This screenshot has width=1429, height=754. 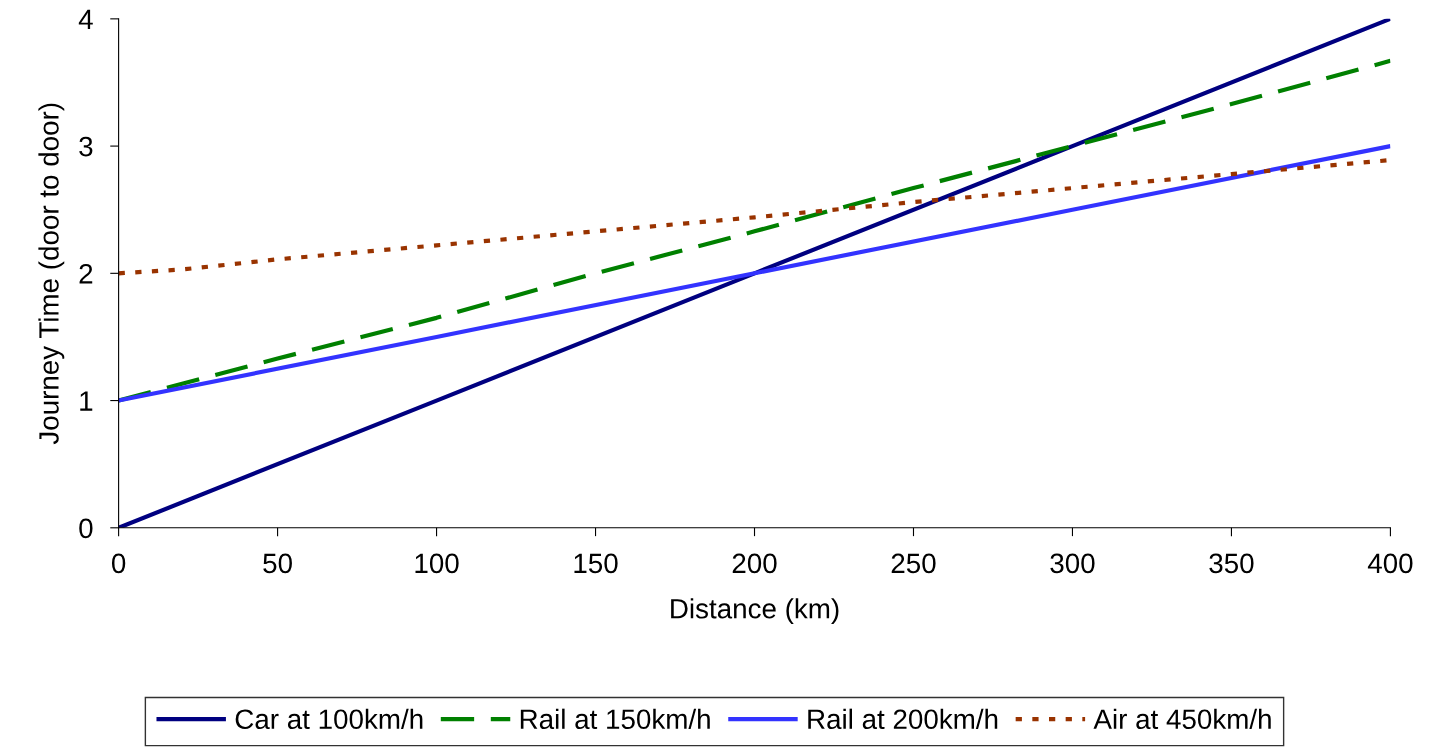 What do you see at coordinates (1072, 563) in the screenshot?
I see `x-tick-label: 300` at bounding box center [1072, 563].